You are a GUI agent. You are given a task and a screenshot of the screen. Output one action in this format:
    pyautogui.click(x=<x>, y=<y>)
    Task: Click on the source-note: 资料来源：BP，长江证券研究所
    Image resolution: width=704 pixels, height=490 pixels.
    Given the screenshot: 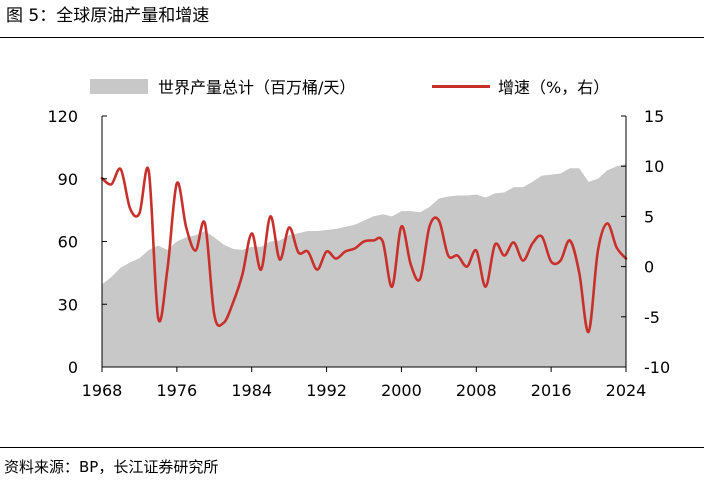 What is the action you would take?
    pyautogui.click(x=111, y=467)
    